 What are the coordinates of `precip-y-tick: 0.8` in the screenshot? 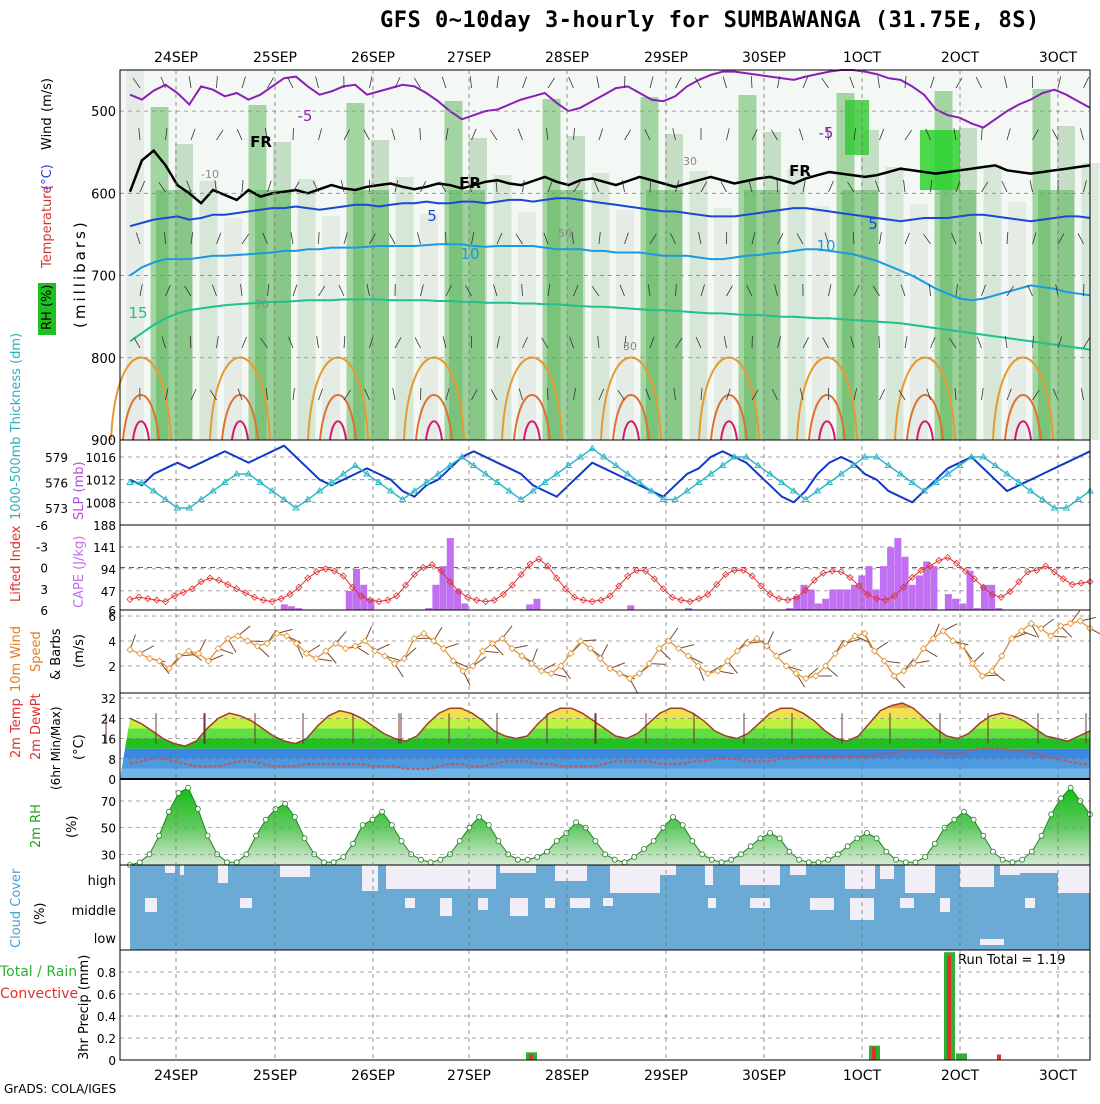 It's located at (106, 973).